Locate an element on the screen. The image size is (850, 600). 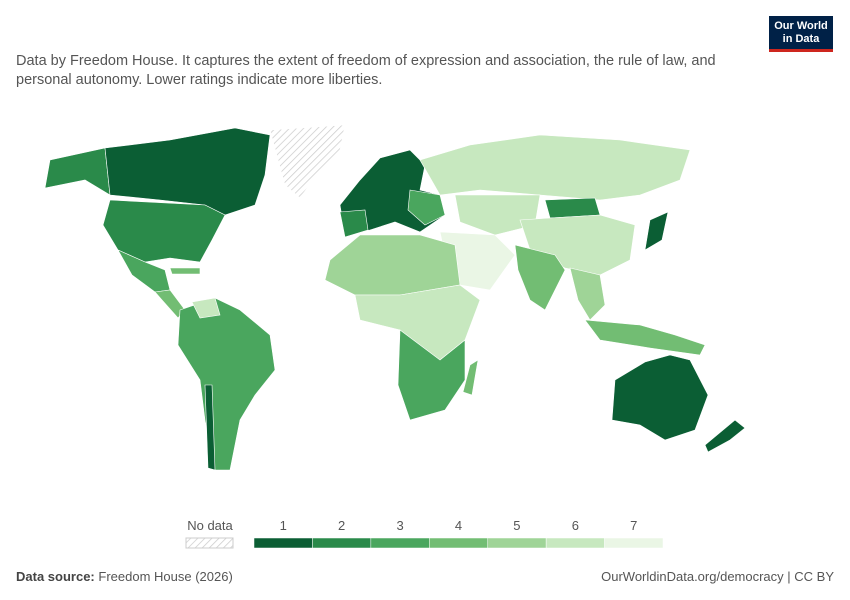
south-america is located at coordinates (226, 384).